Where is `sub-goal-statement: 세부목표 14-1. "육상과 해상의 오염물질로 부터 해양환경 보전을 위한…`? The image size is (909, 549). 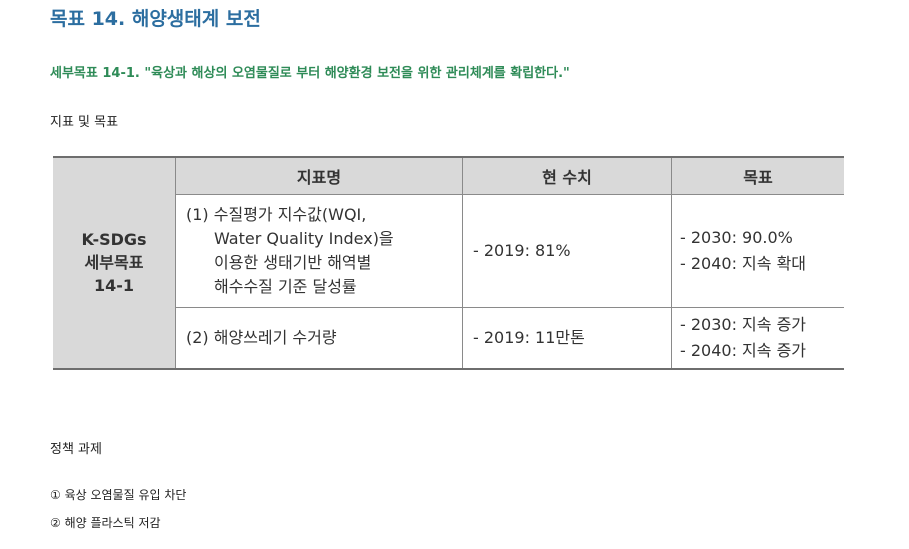 sub-goal-statement: 세부목표 14-1. "육상과 해상의 오염물질로 부터 해양환경 보전을 위한… is located at coordinates (310, 73).